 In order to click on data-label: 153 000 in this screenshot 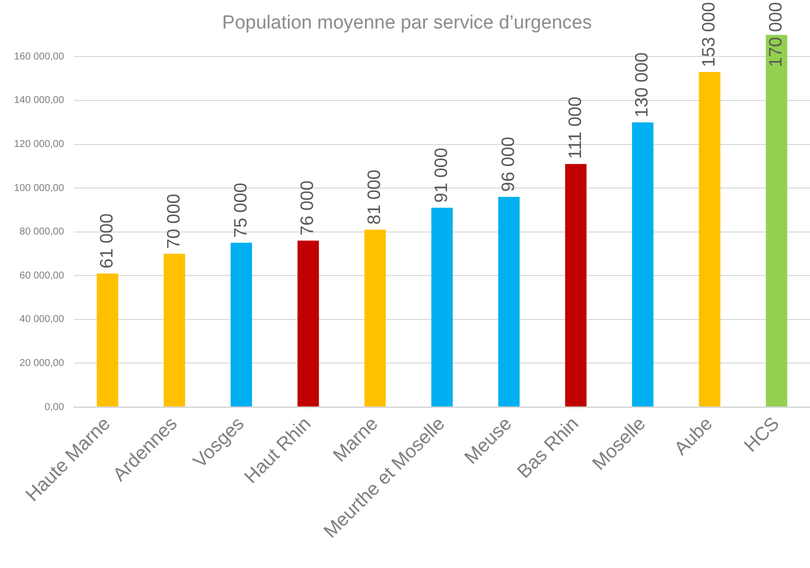, I will do `click(708, 35)`.